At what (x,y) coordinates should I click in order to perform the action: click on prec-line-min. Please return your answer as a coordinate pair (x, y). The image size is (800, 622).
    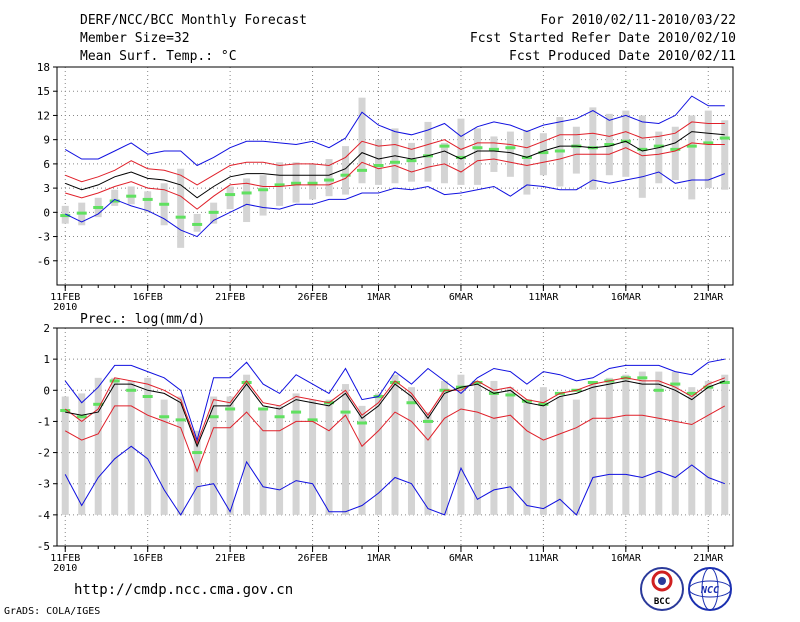
    Looking at the image, I should click on (394, 480).